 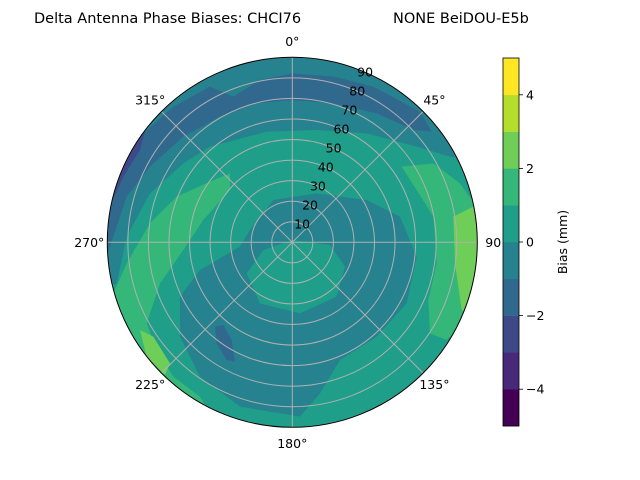 What do you see at coordinates (167, 19) in the screenshot?
I see `title-left: Delta Antenna Phase Biases: CHCI76` at bounding box center [167, 19].